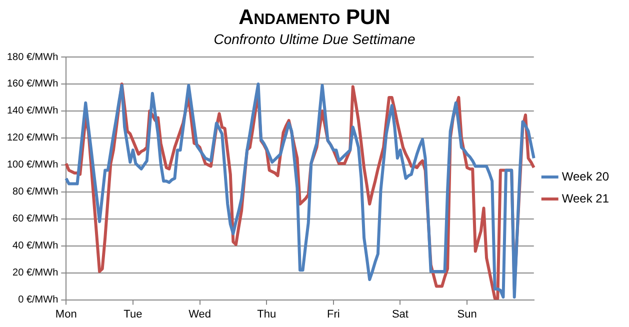  Describe the element at coordinates (32, 84) in the screenshot. I see `y-tick-label: 160 €/MWh` at that location.